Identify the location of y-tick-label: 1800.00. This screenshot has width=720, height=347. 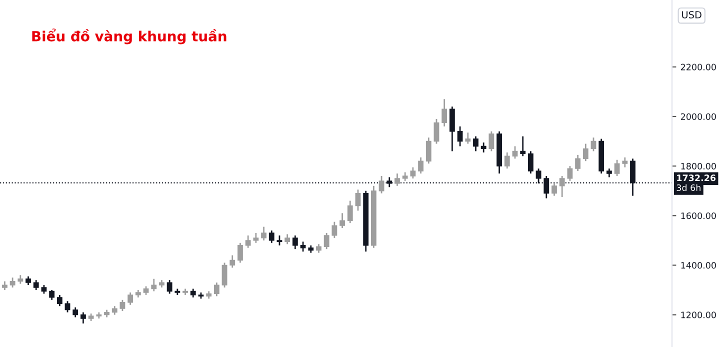
(698, 166).